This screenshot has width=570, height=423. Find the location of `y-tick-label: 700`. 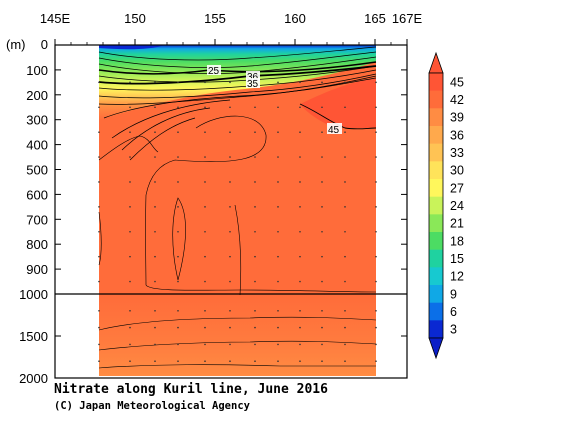

y-tick-label: 700 is located at coordinates (37, 219).